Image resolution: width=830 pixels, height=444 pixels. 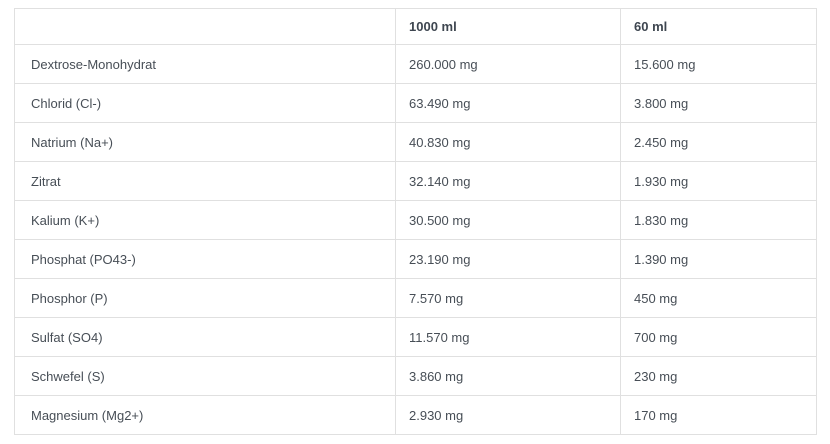 I want to click on value-1000ml: 260.000 mg, so click(x=508, y=64).